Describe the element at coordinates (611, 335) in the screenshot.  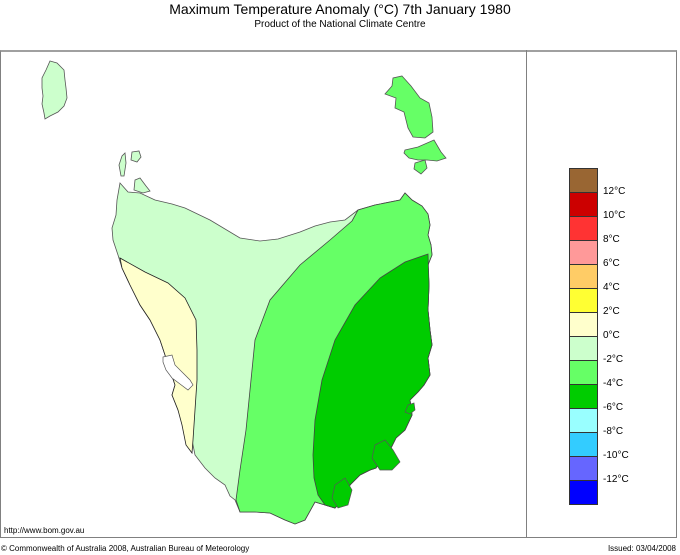
I see `legend-label: 0°C` at that location.